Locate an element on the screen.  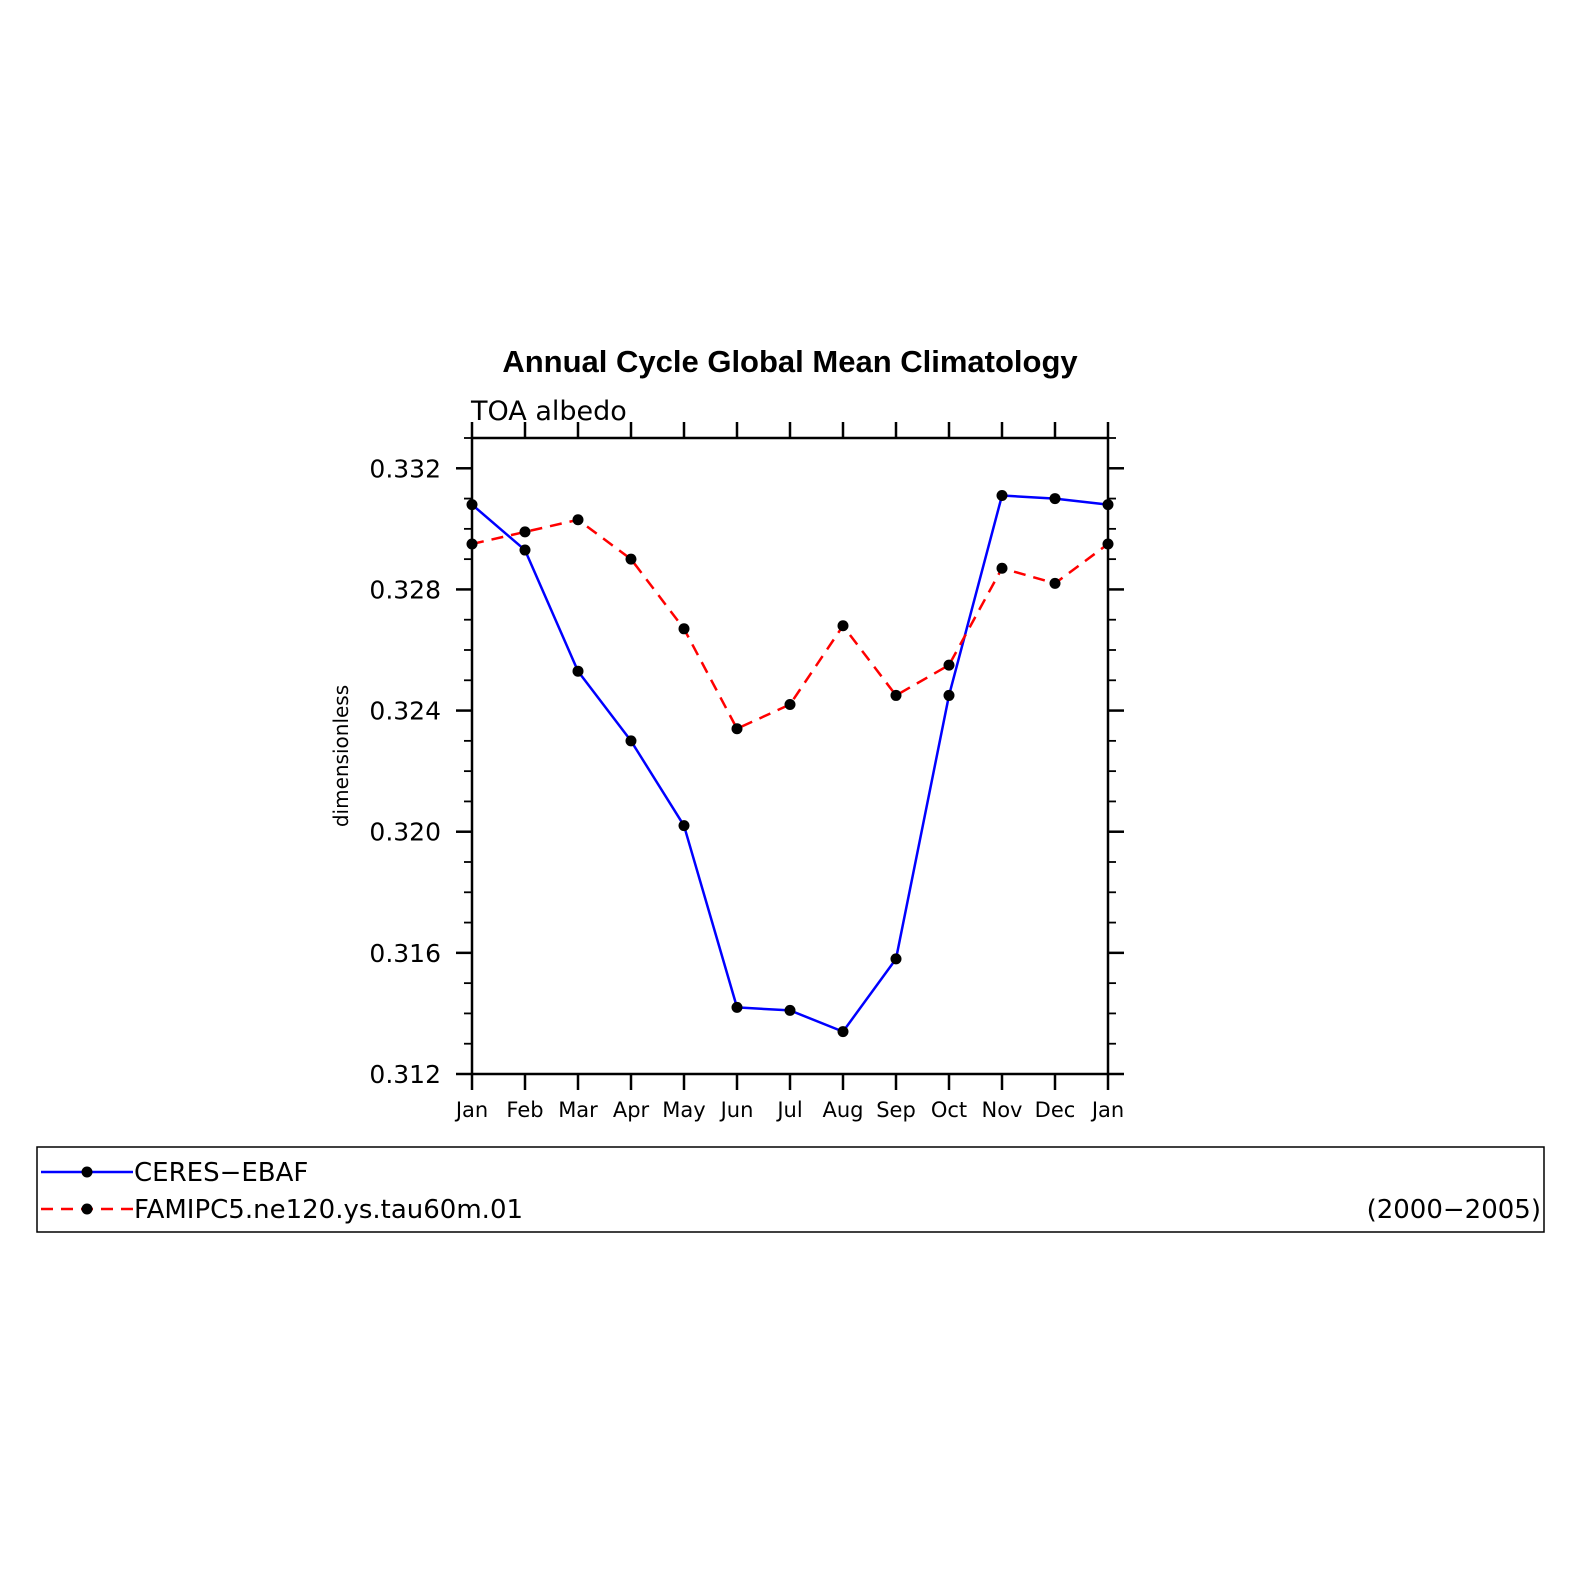
x-tick-label: Dec is located at coordinates (1055, 1110).